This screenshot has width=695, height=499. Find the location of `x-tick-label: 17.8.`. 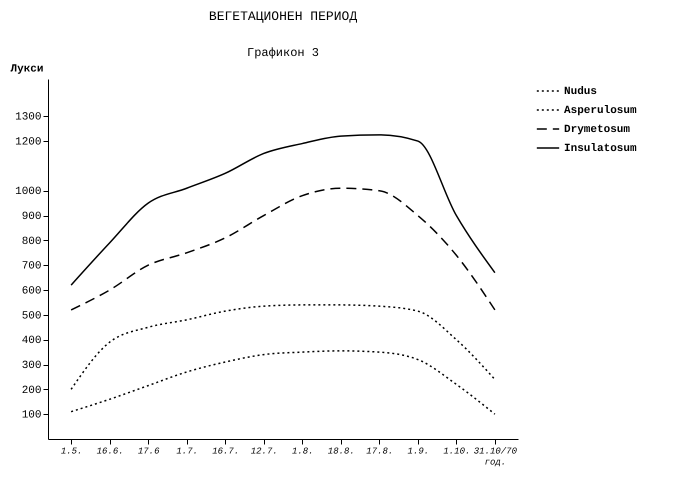

x-tick-label: 17.8. is located at coordinates (380, 451).